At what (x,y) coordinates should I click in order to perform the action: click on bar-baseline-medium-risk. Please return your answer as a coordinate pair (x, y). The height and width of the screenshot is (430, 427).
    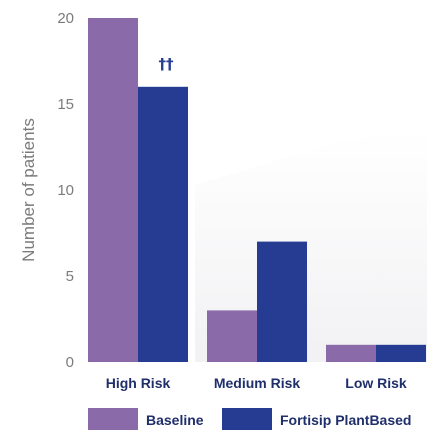
    Looking at the image, I should click on (232, 336).